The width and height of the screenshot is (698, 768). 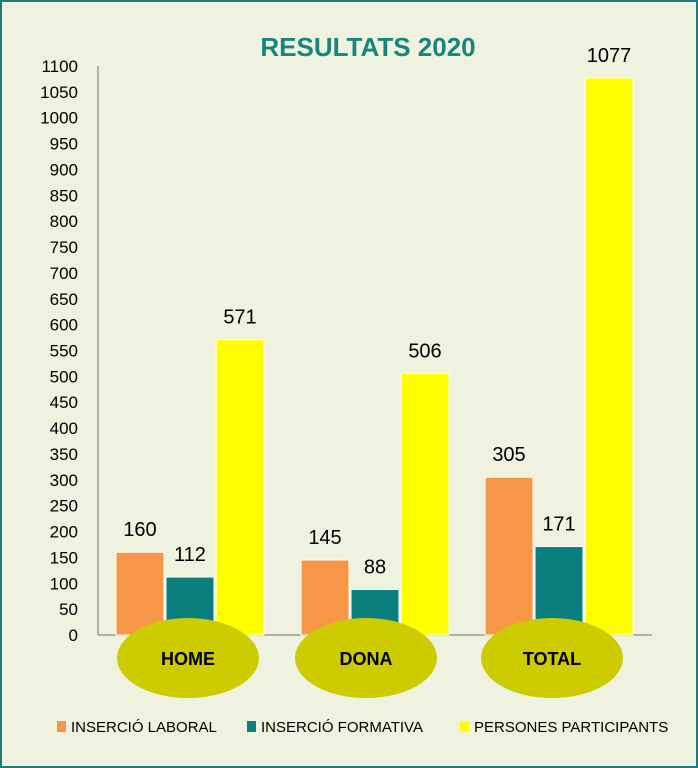 What do you see at coordinates (239, 318) in the screenshot?
I see `data-label: 571` at bounding box center [239, 318].